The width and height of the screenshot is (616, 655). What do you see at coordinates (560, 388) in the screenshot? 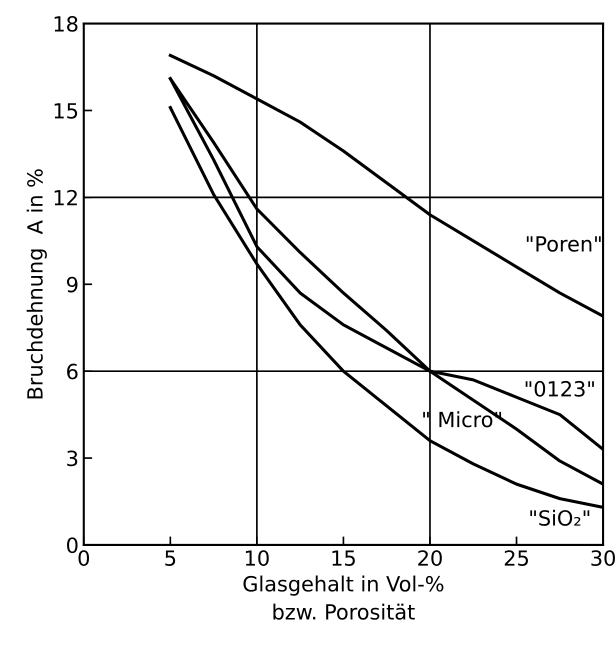
I see `series-label: "0123"` at bounding box center [560, 388].